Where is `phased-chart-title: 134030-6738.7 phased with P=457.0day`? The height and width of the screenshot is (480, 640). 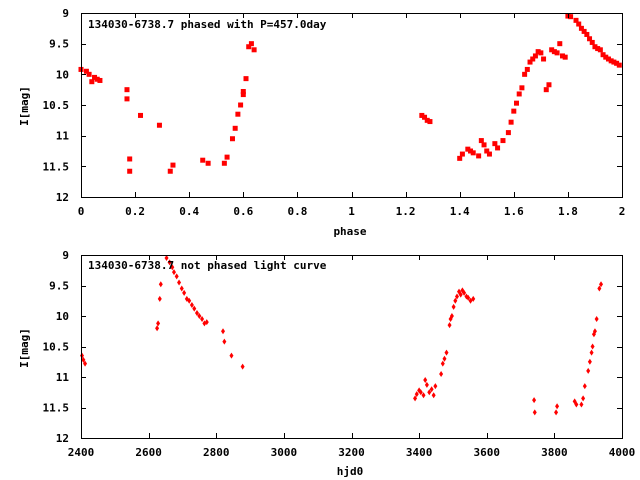
phased-chart-title: 134030-6738.7 phased with P=457.0day is located at coordinates (207, 24).